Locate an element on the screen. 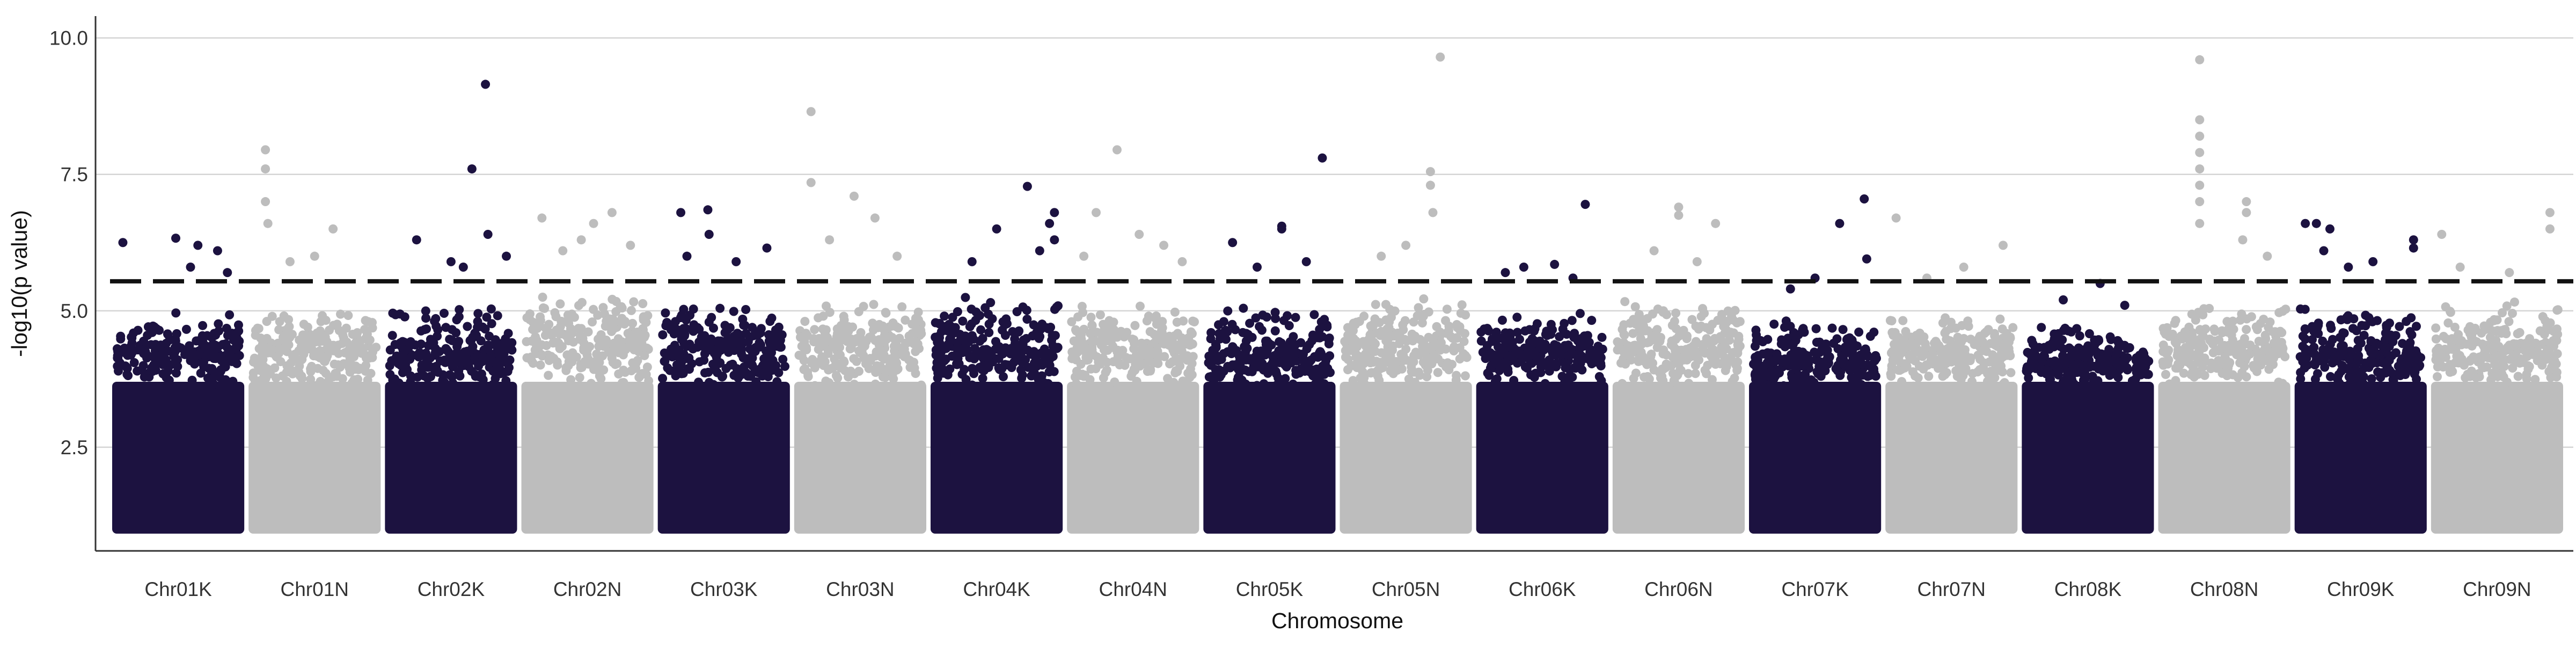 This screenshot has height=647, width=2576. chromosome-Chr01K is located at coordinates (178, 384).